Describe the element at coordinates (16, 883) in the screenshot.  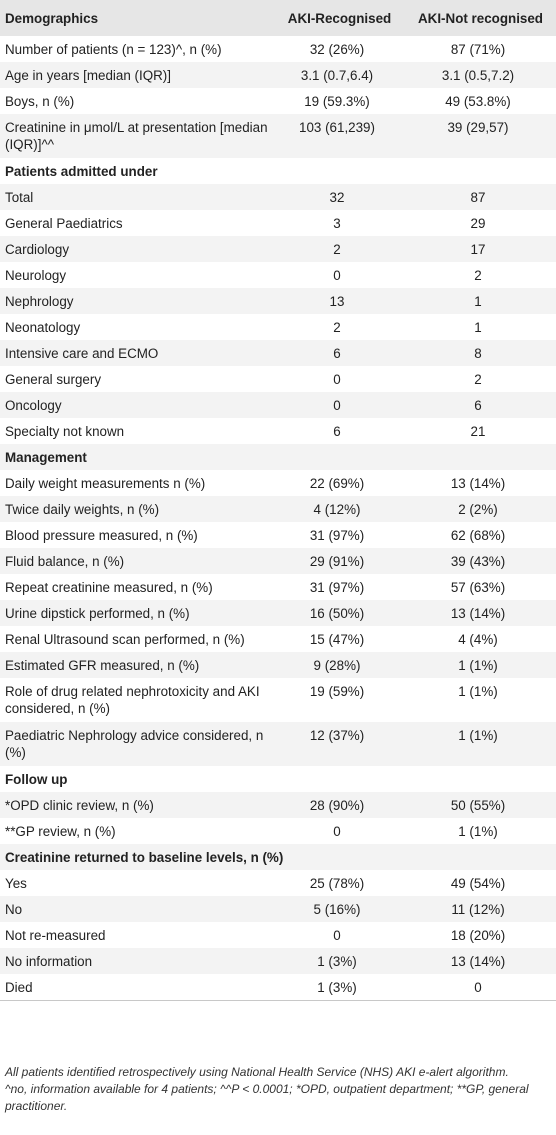
I see `row-label: Yes` at that location.